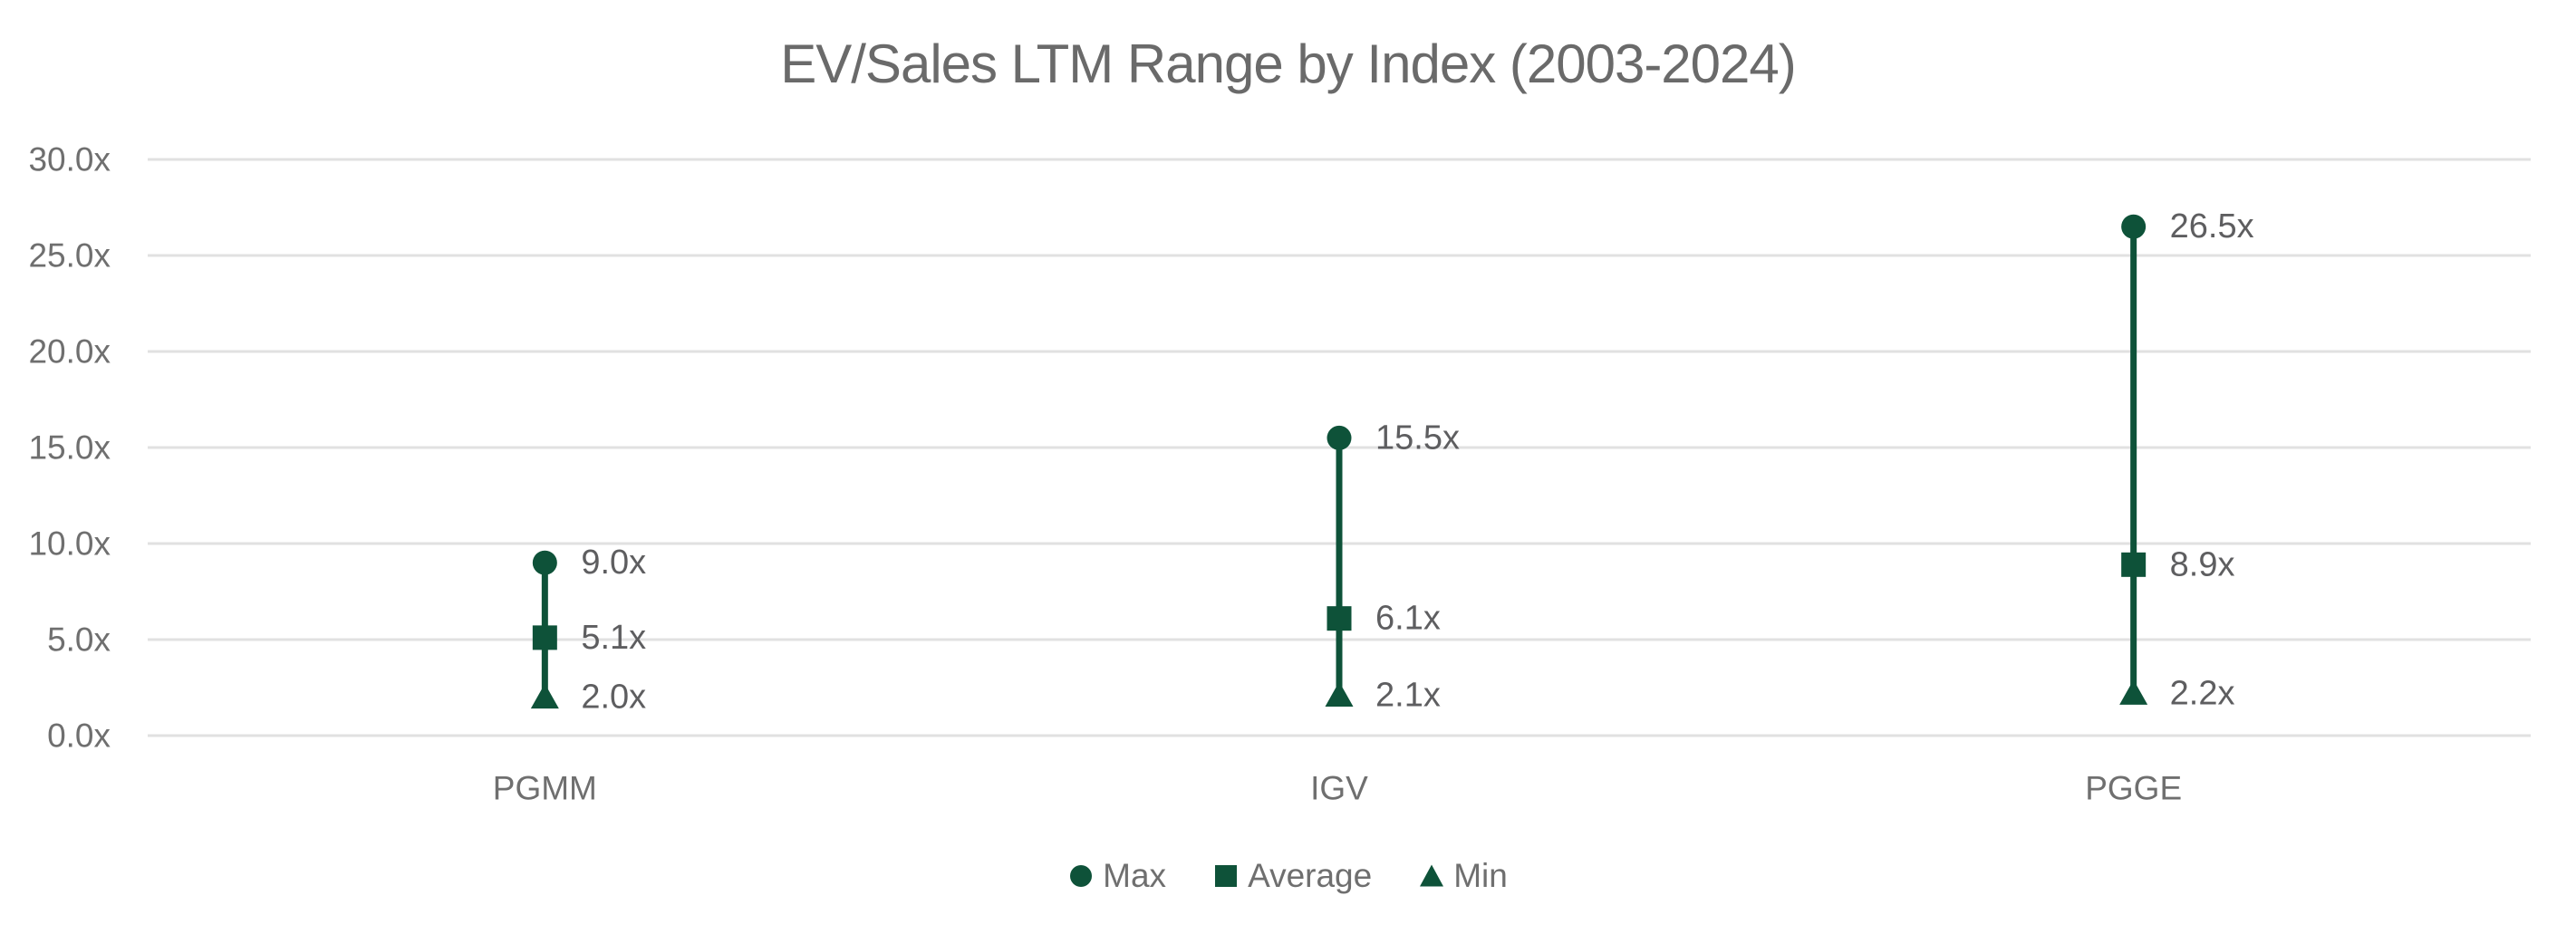 The height and width of the screenshot is (934, 2576). I want to click on legend-item-min: Min, so click(1463, 876).